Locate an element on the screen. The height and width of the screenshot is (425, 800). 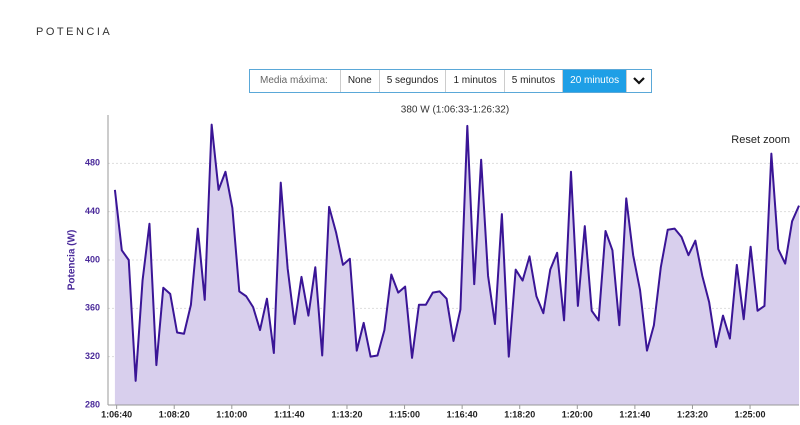
x-tick-label: 1:11:40 is located at coordinates (289, 414).